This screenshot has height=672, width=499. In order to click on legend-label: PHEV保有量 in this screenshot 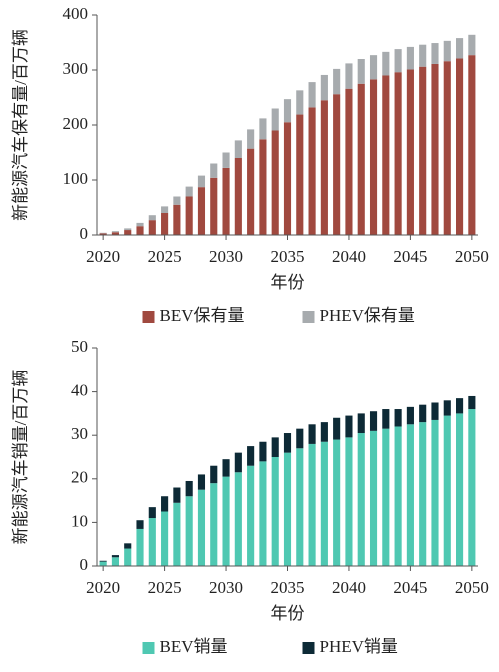, I will do `click(367, 315)`.